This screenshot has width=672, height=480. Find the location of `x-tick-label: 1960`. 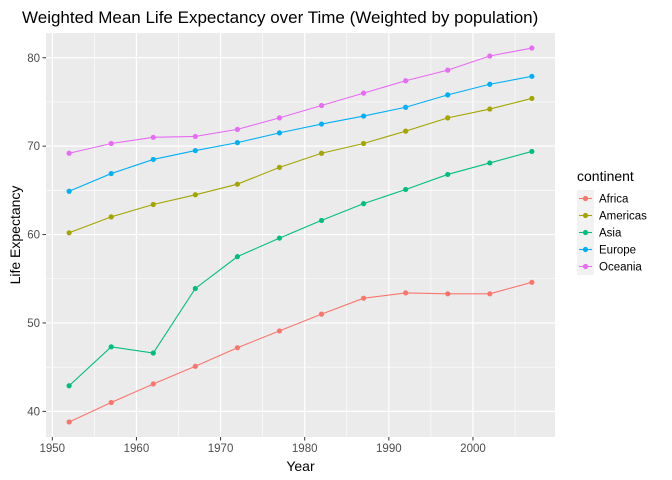

x-tick-label: 1960 is located at coordinates (137, 449).